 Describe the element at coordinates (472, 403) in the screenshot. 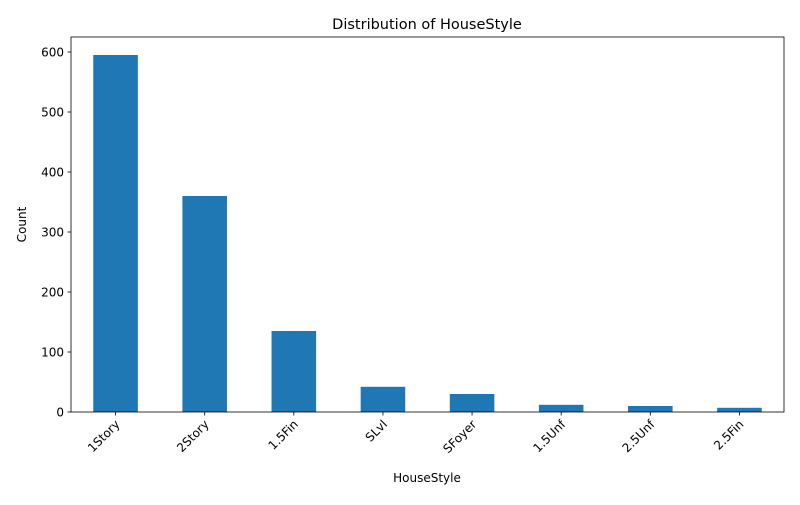

I see `bar-SFoyer` at that location.